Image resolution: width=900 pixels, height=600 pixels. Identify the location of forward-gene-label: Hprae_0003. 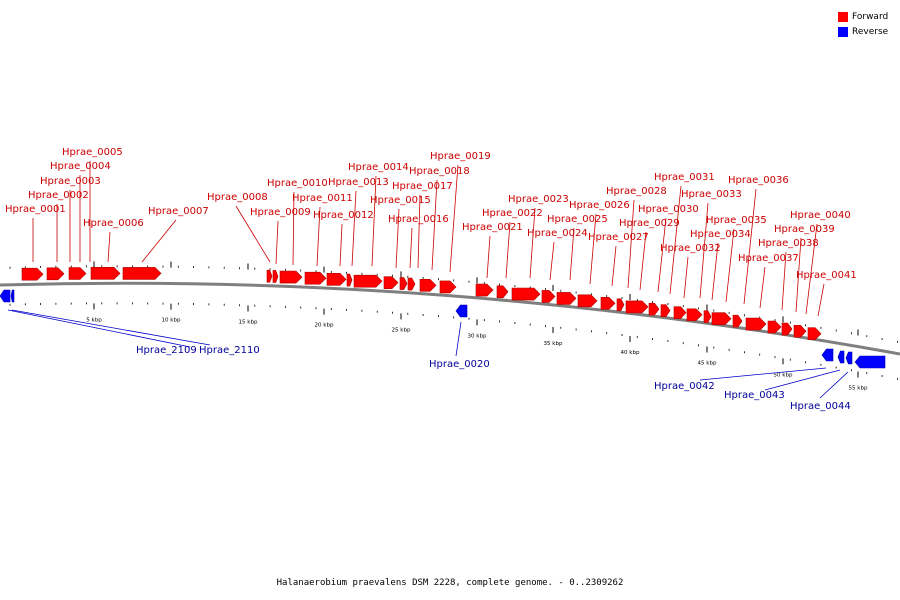
(70, 181).